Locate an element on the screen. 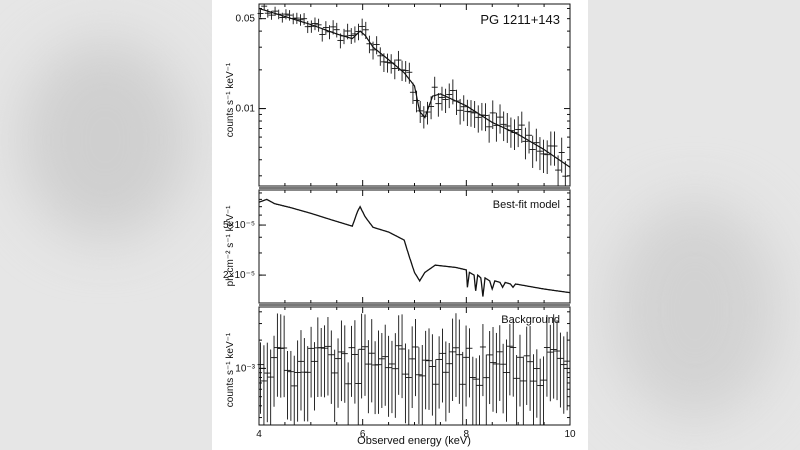  bottom-panel-ylabel: counts s⁻¹ keV⁻¹ is located at coordinates (230, 369).